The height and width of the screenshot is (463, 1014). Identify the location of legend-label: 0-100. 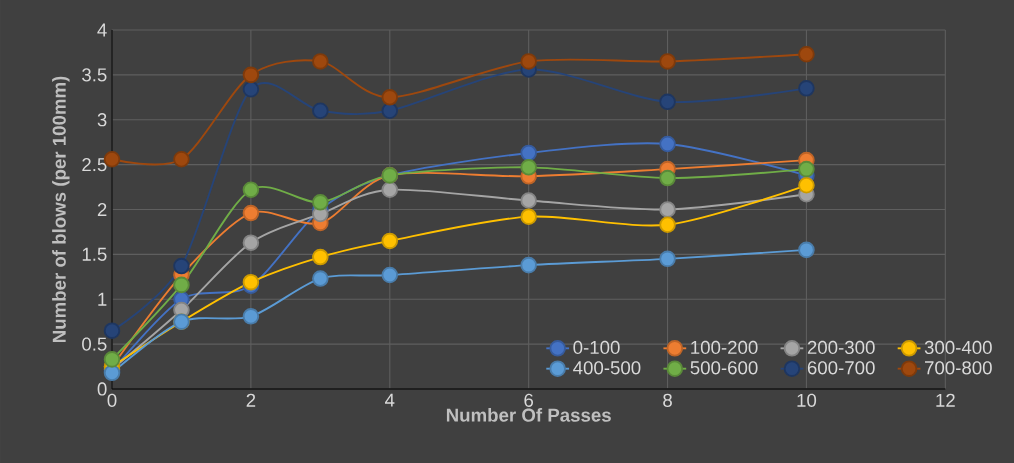
(596, 347).